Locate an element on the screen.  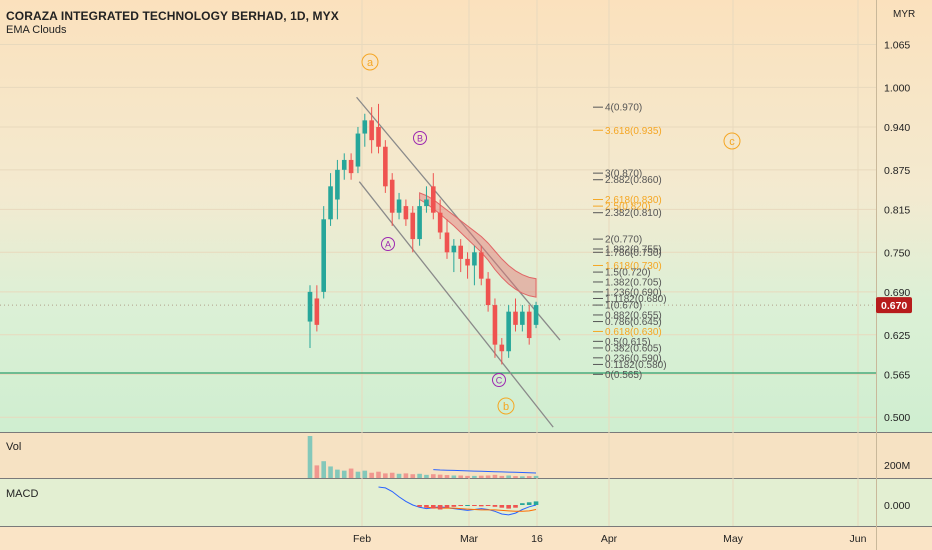
elliott-wave-label: B is located at coordinates (420, 138).